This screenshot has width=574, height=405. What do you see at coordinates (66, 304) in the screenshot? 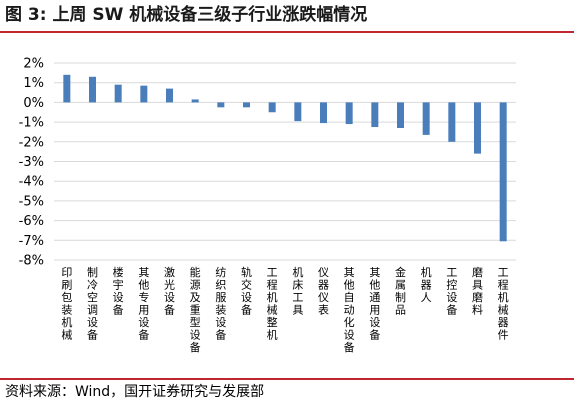
I see `category-label: 印刷包装机械` at bounding box center [66, 304].